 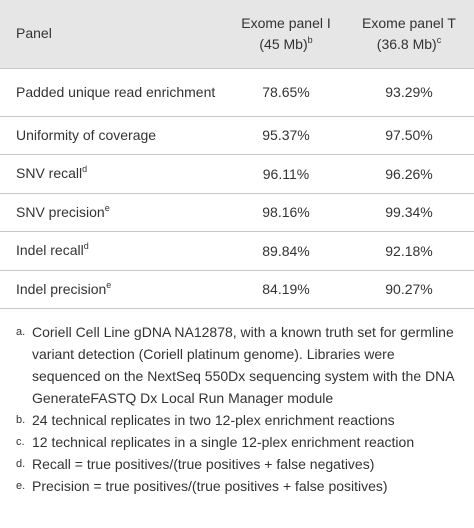 I want to click on footnote-marker: d., so click(x=21, y=464).